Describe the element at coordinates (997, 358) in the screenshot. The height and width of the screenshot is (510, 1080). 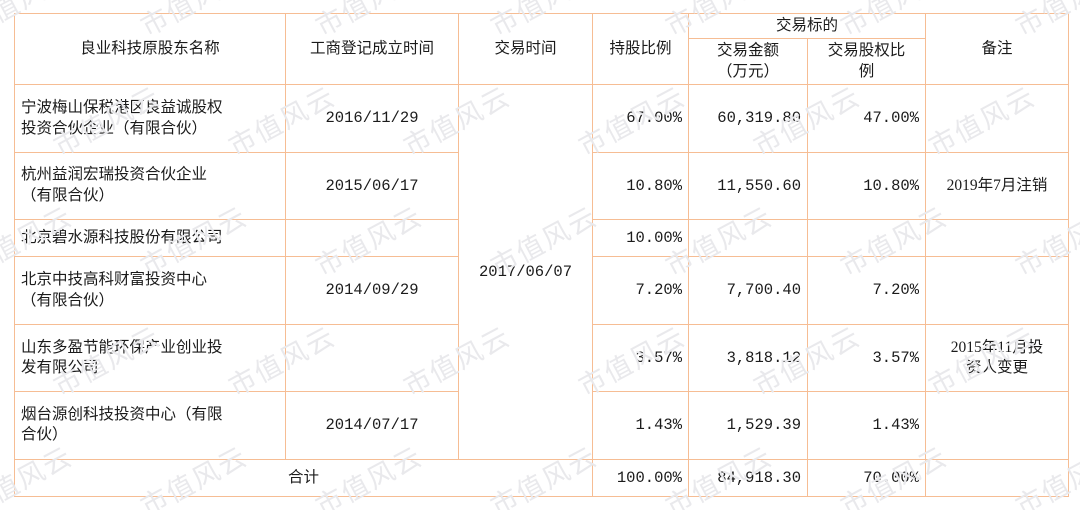
I see `cell-remark: 2015年11月投 资人变更` at that location.